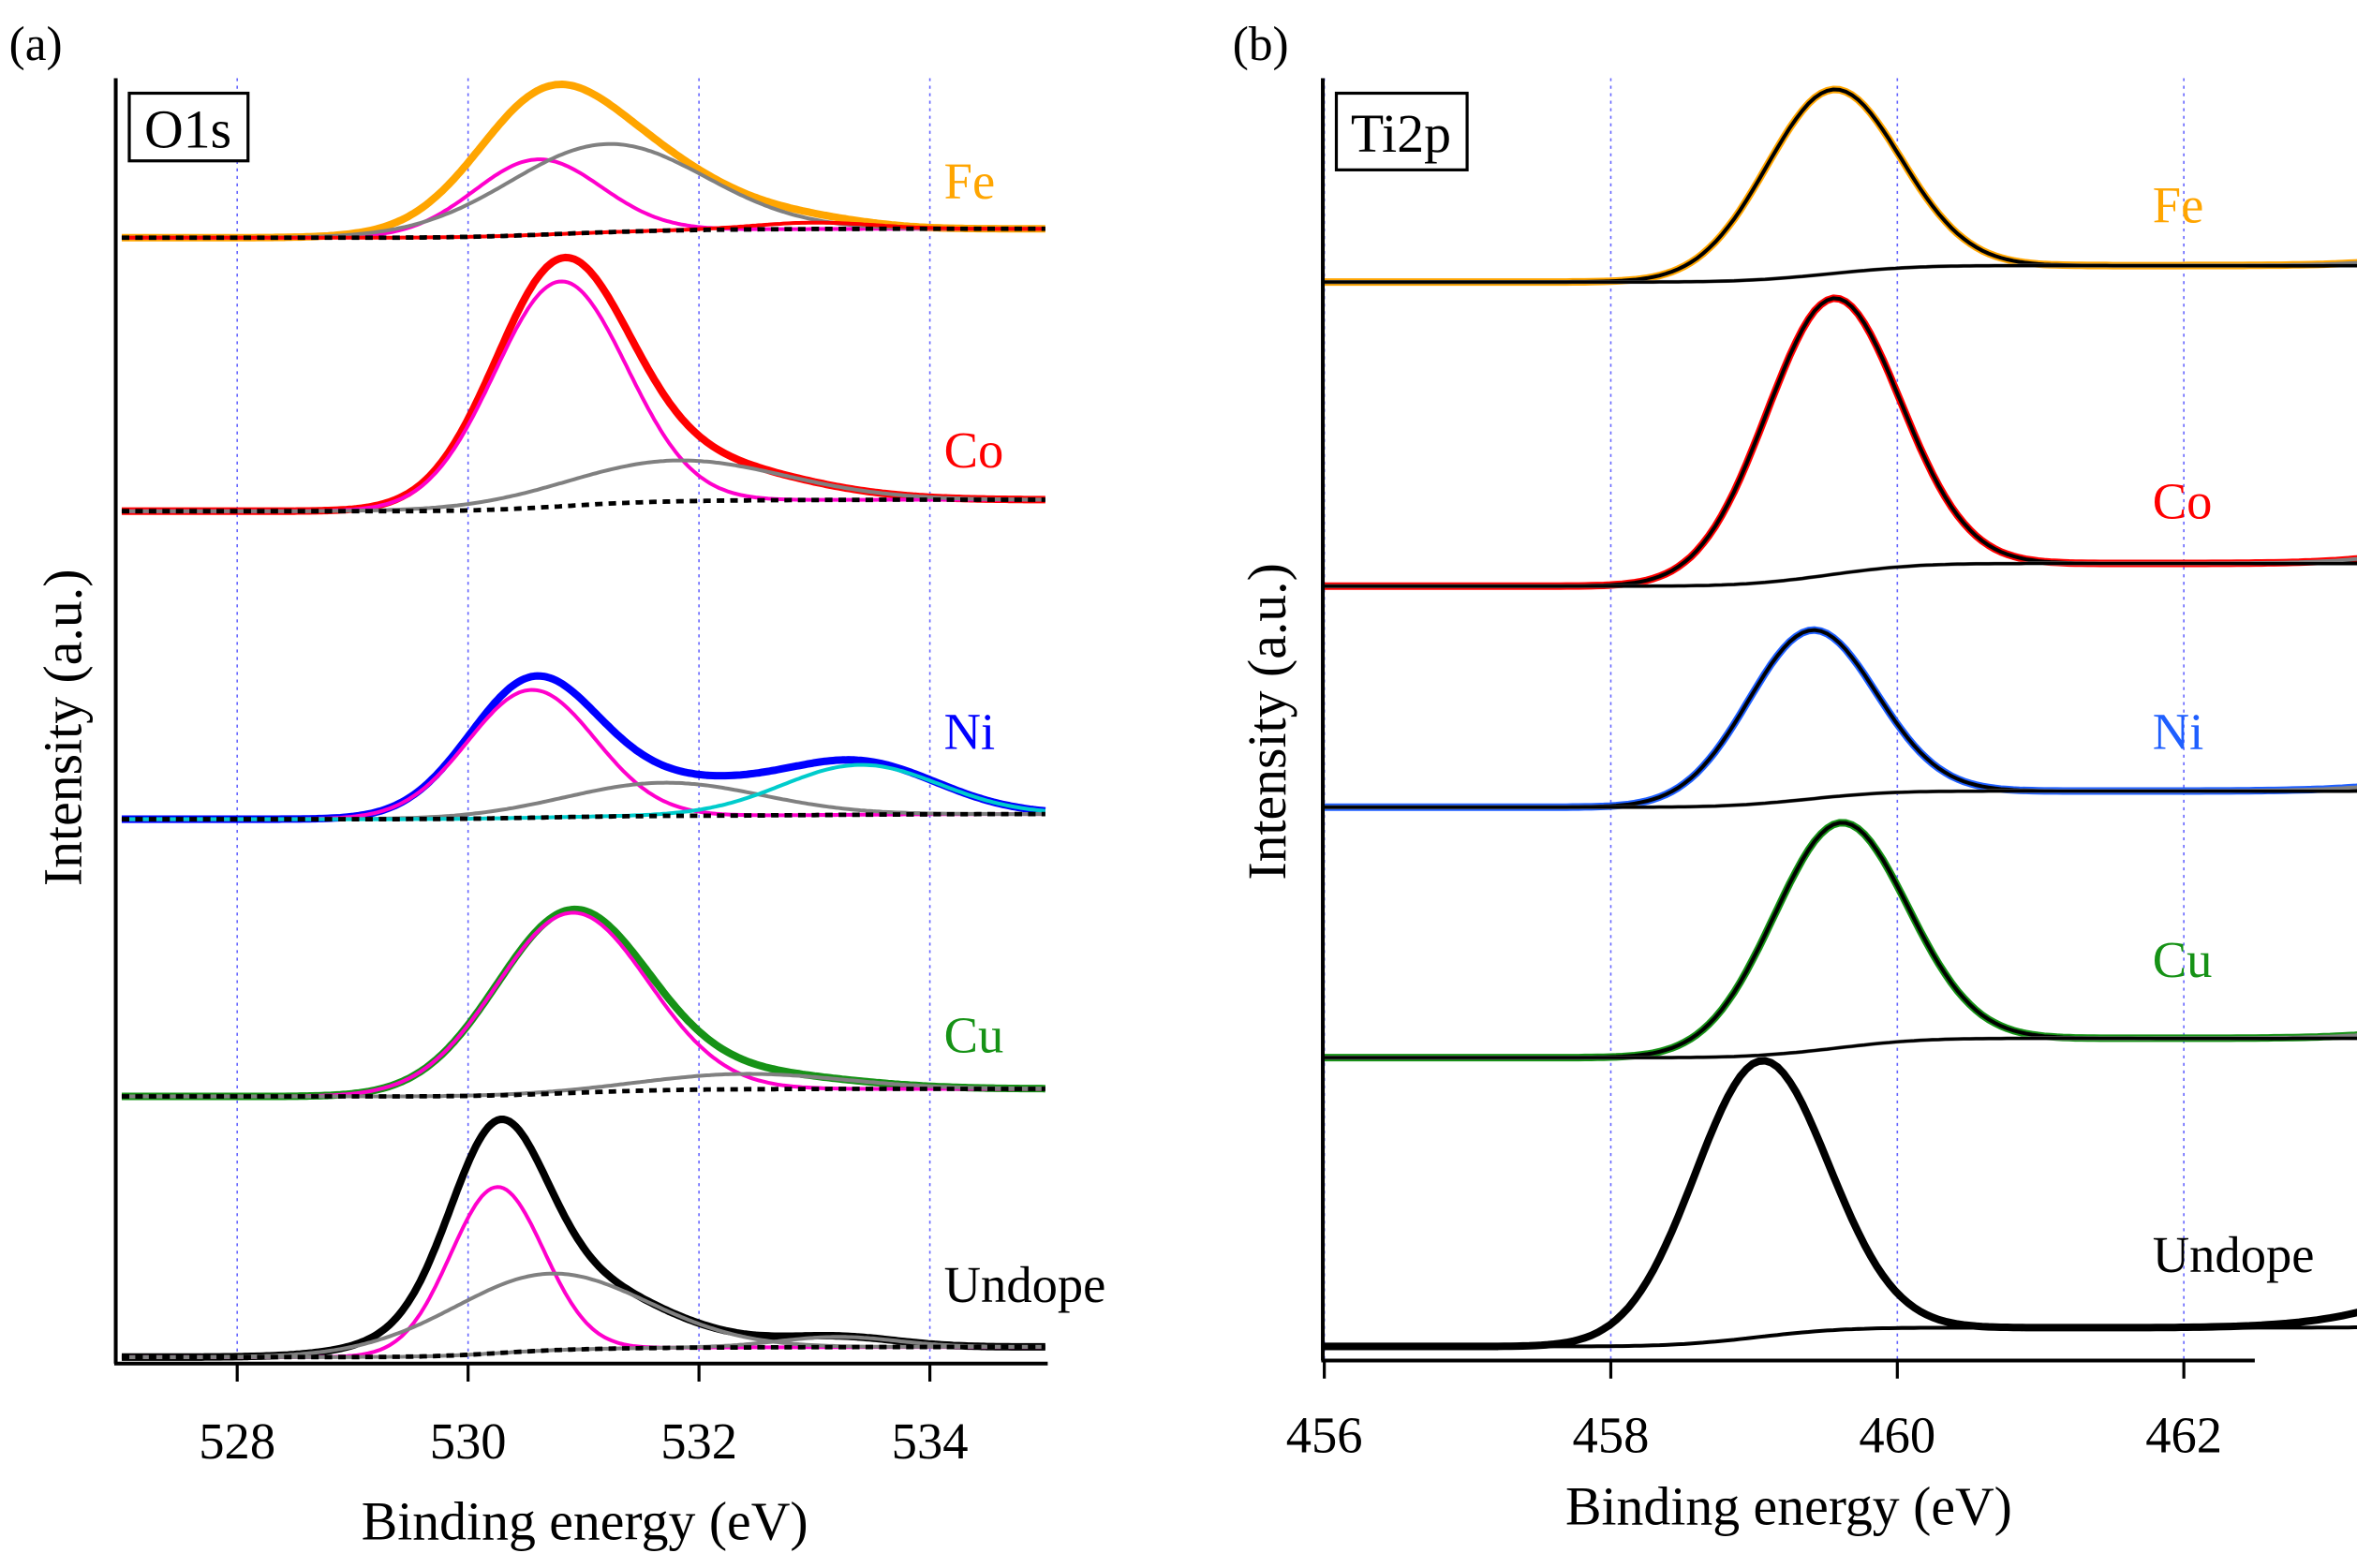 Image resolution: width=2357 pixels, height=1568 pixels. I want to click on x-tick-label: 532, so click(698, 1441).